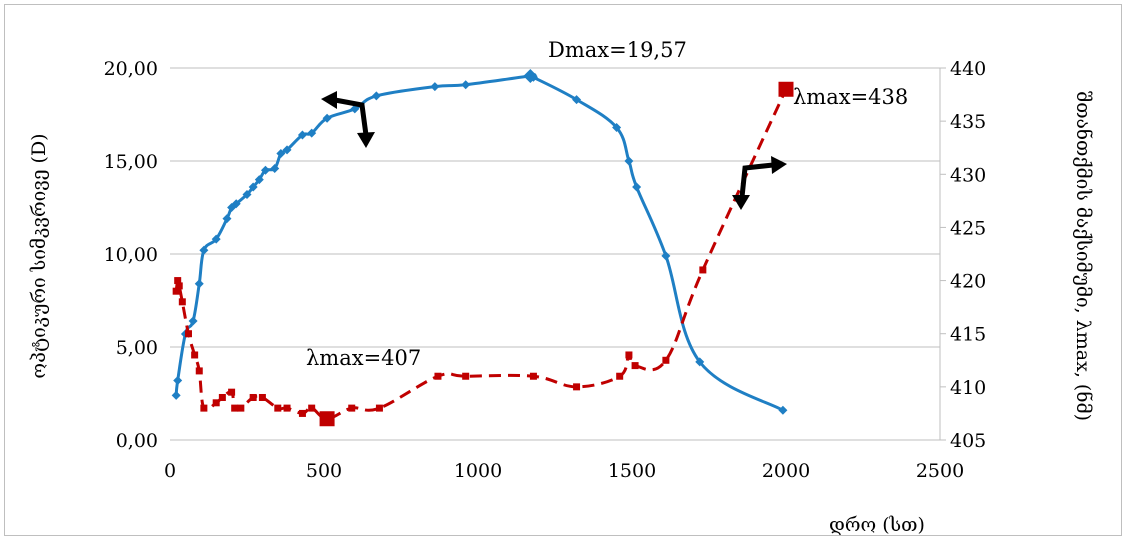  I want to click on arrow-to-right-axis-icon, so click(759, 183).